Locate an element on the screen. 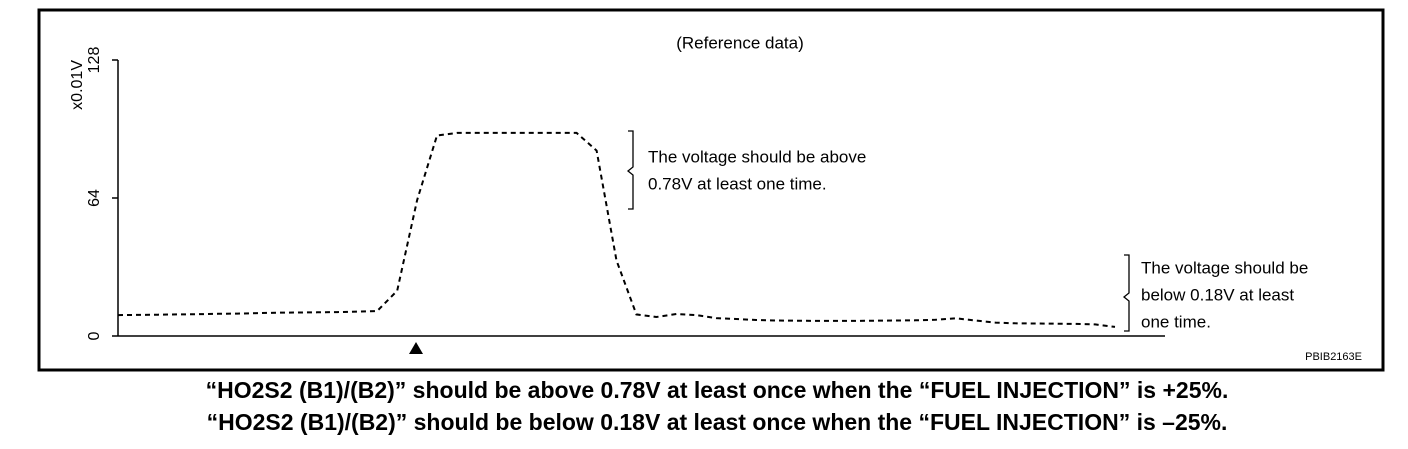 This screenshot has height=449, width=1408. figure-id: PBIB2163E is located at coordinates (1333, 357).